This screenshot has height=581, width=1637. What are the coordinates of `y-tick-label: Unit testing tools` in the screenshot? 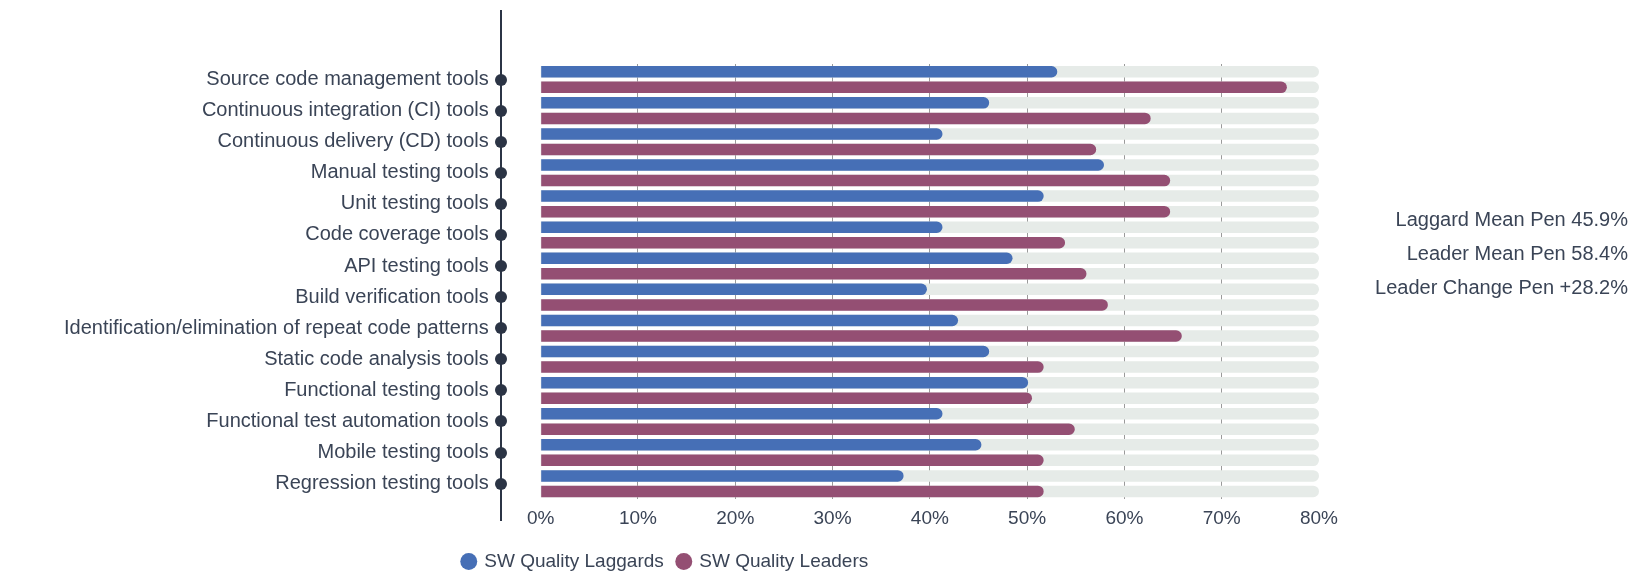 It's located at (414, 202).